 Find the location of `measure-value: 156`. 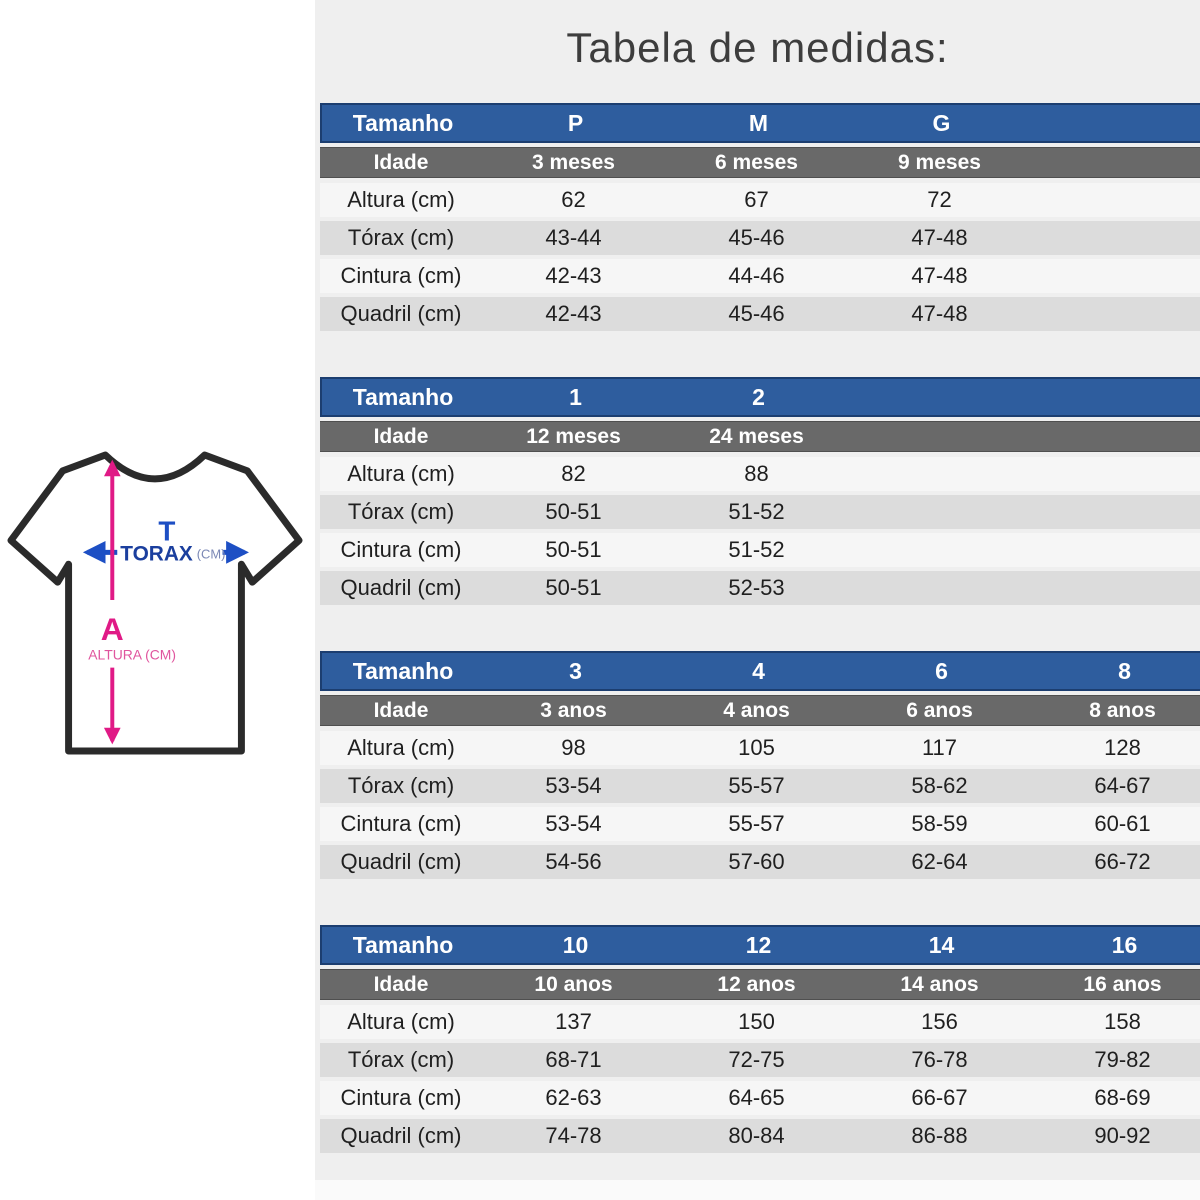

measure-value: 156 is located at coordinates (939, 1021).